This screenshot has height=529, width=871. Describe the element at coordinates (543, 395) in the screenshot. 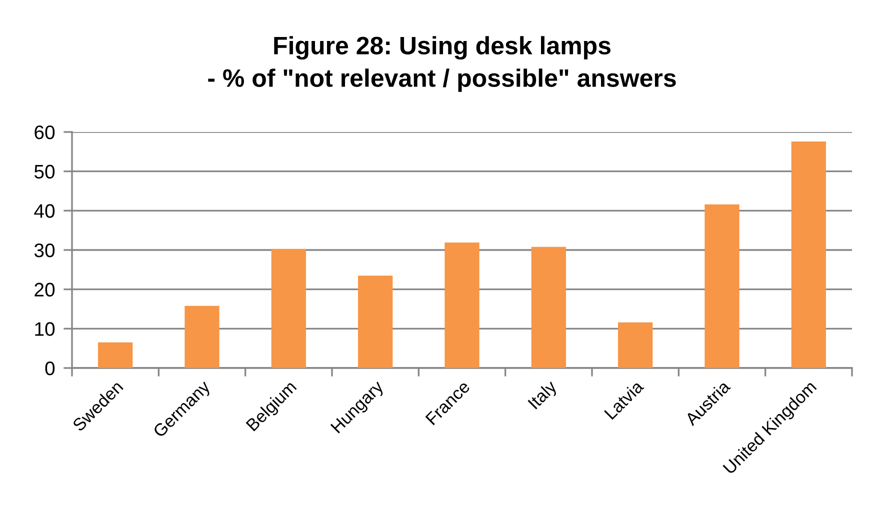

I see `x-tick-label: Italy` at that location.